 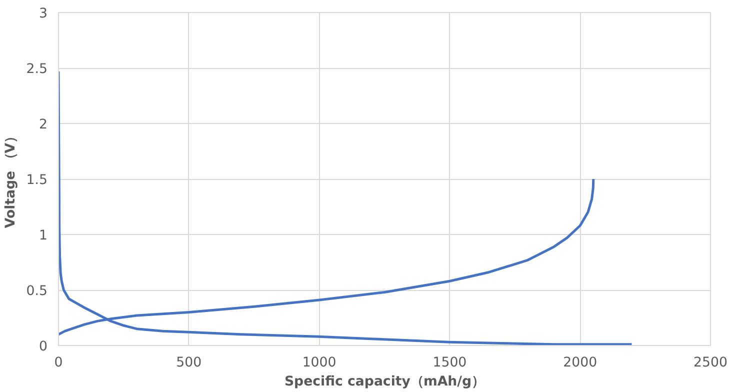 What do you see at coordinates (449, 363) in the screenshot?
I see `x-tick-label: 1500` at bounding box center [449, 363].